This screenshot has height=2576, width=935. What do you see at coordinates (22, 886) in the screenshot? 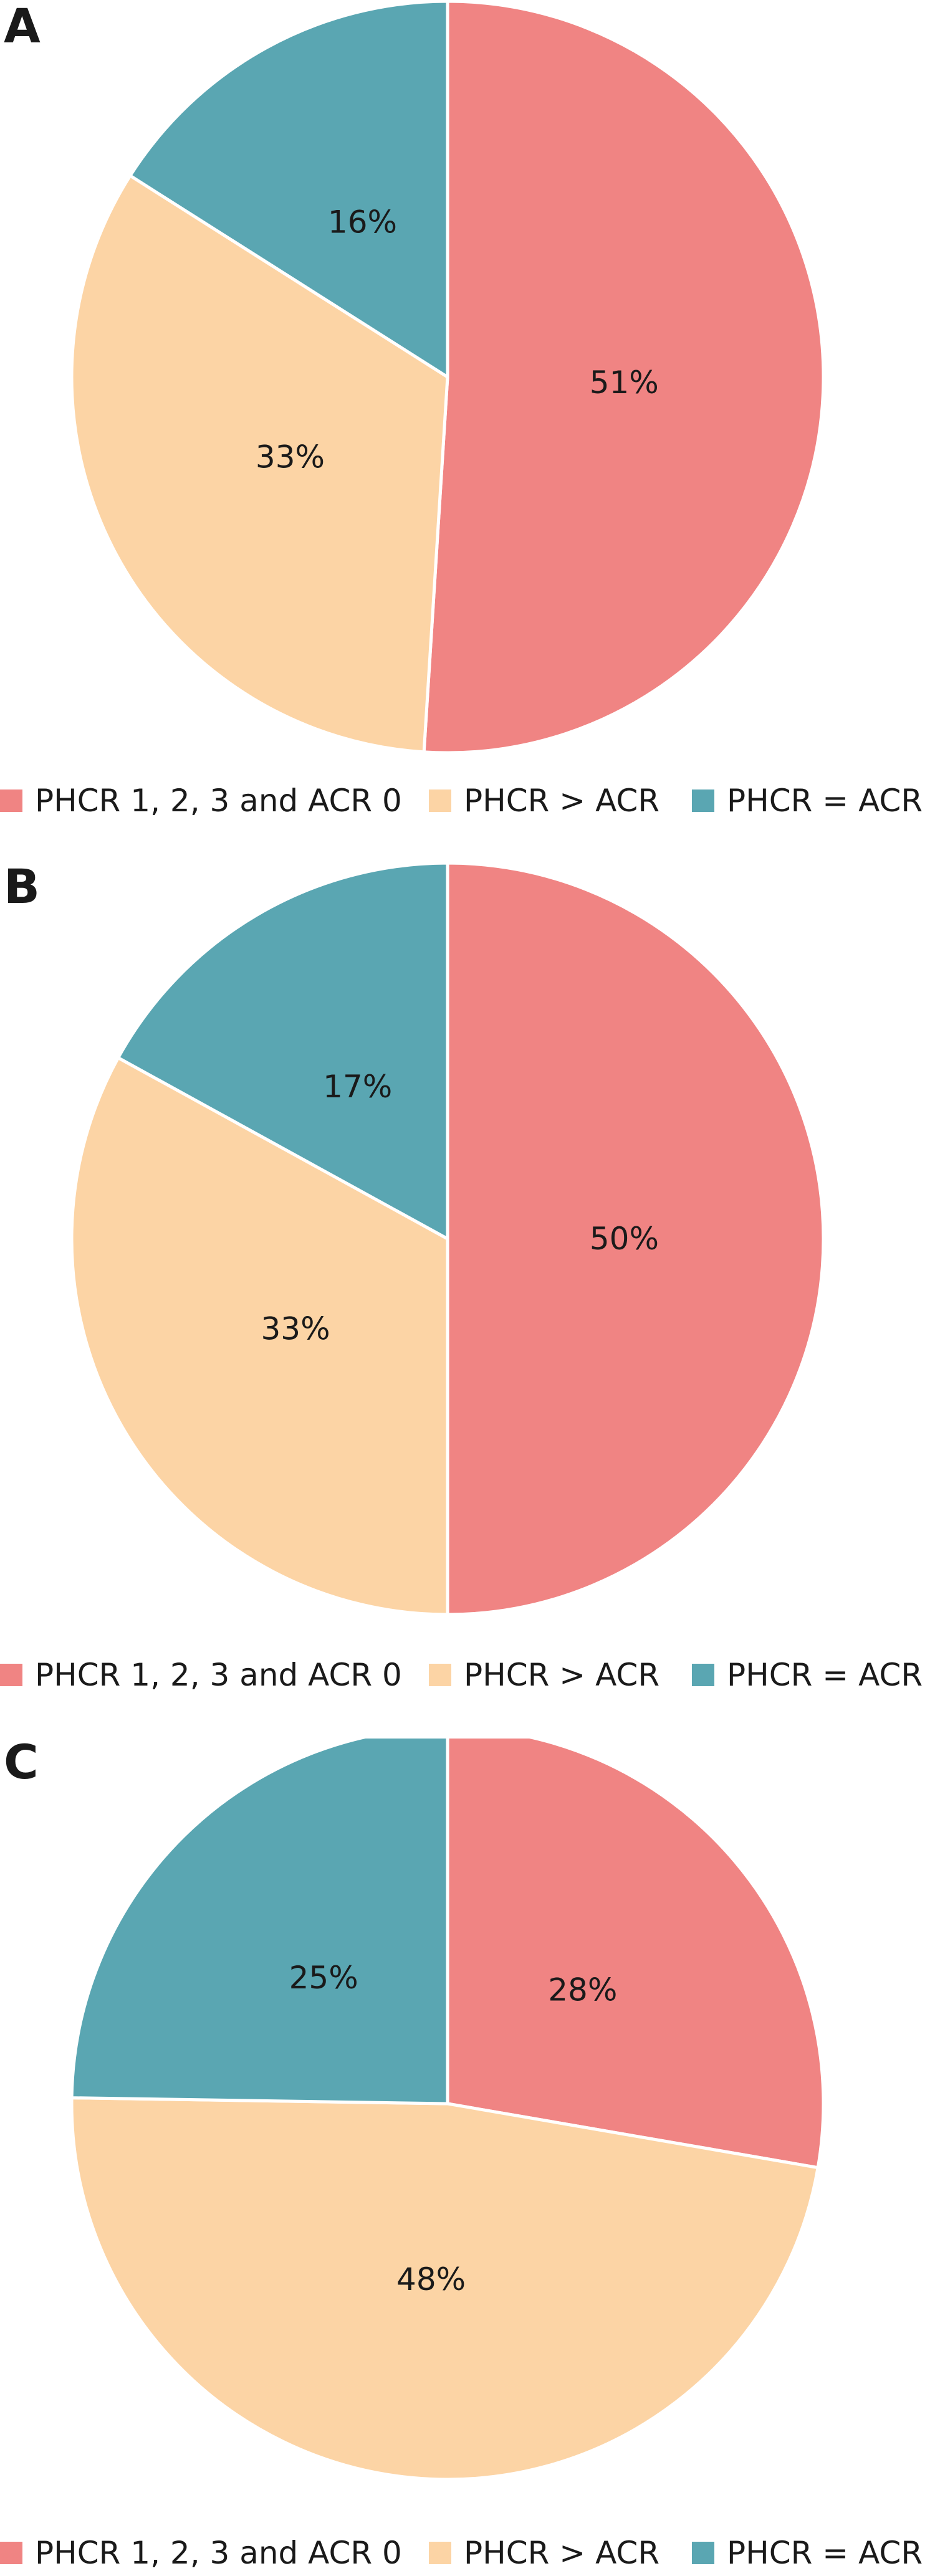
I see `panel-letter-b: B` at bounding box center [22, 886].